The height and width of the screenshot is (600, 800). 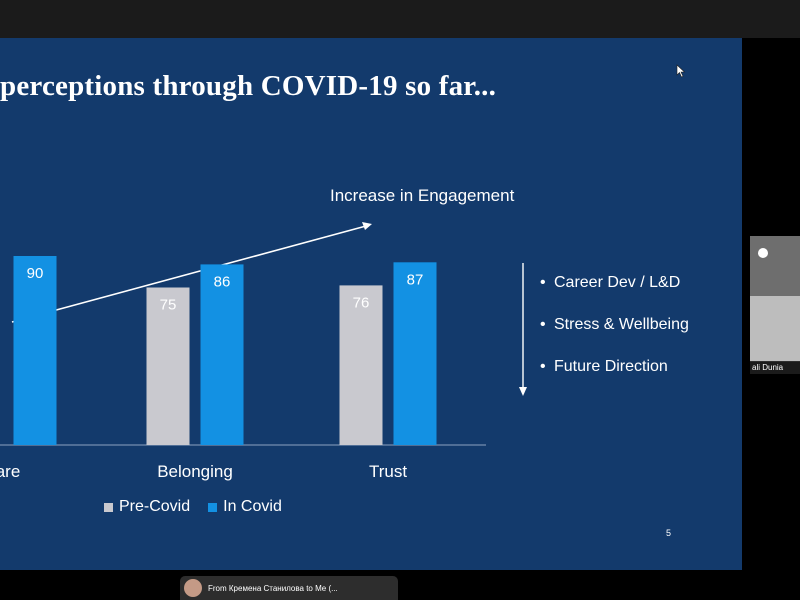 I want to click on top-bar, so click(x=400, y=19).